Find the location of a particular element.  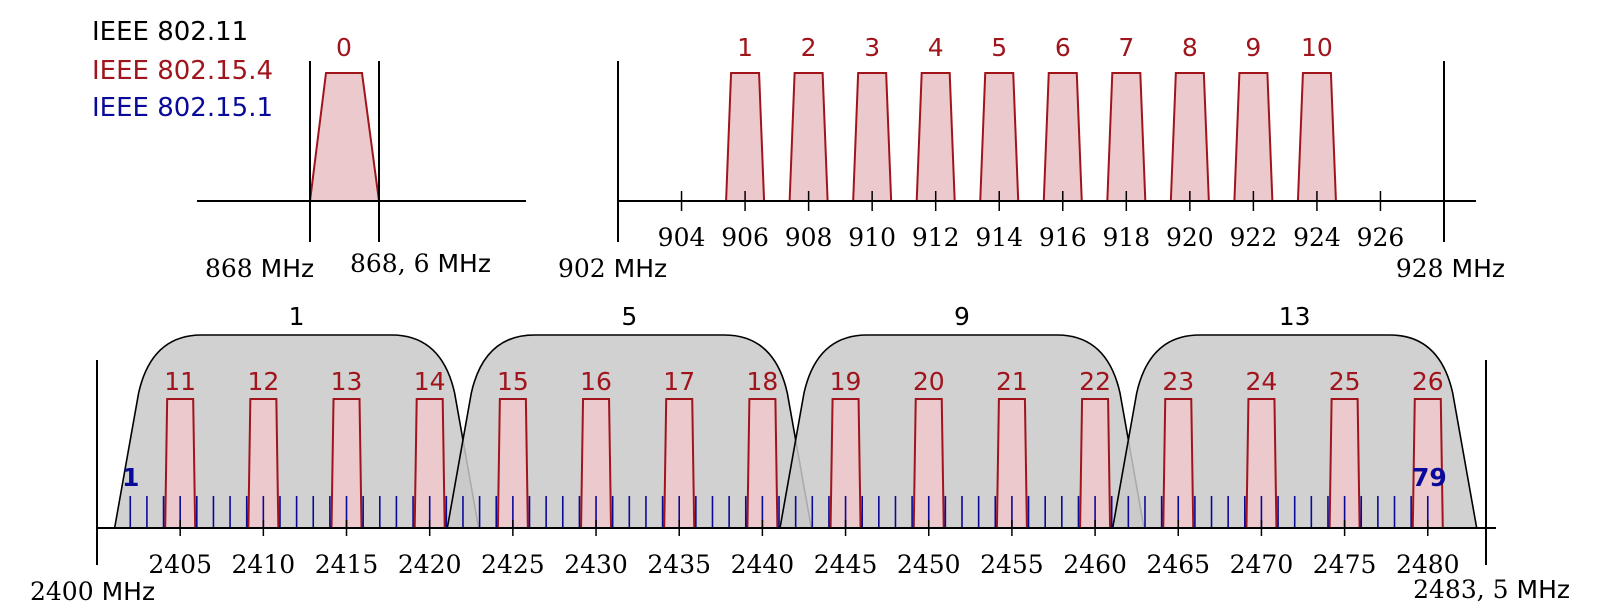

tick-922-label: 922 is located at coordinates (1254, 237).